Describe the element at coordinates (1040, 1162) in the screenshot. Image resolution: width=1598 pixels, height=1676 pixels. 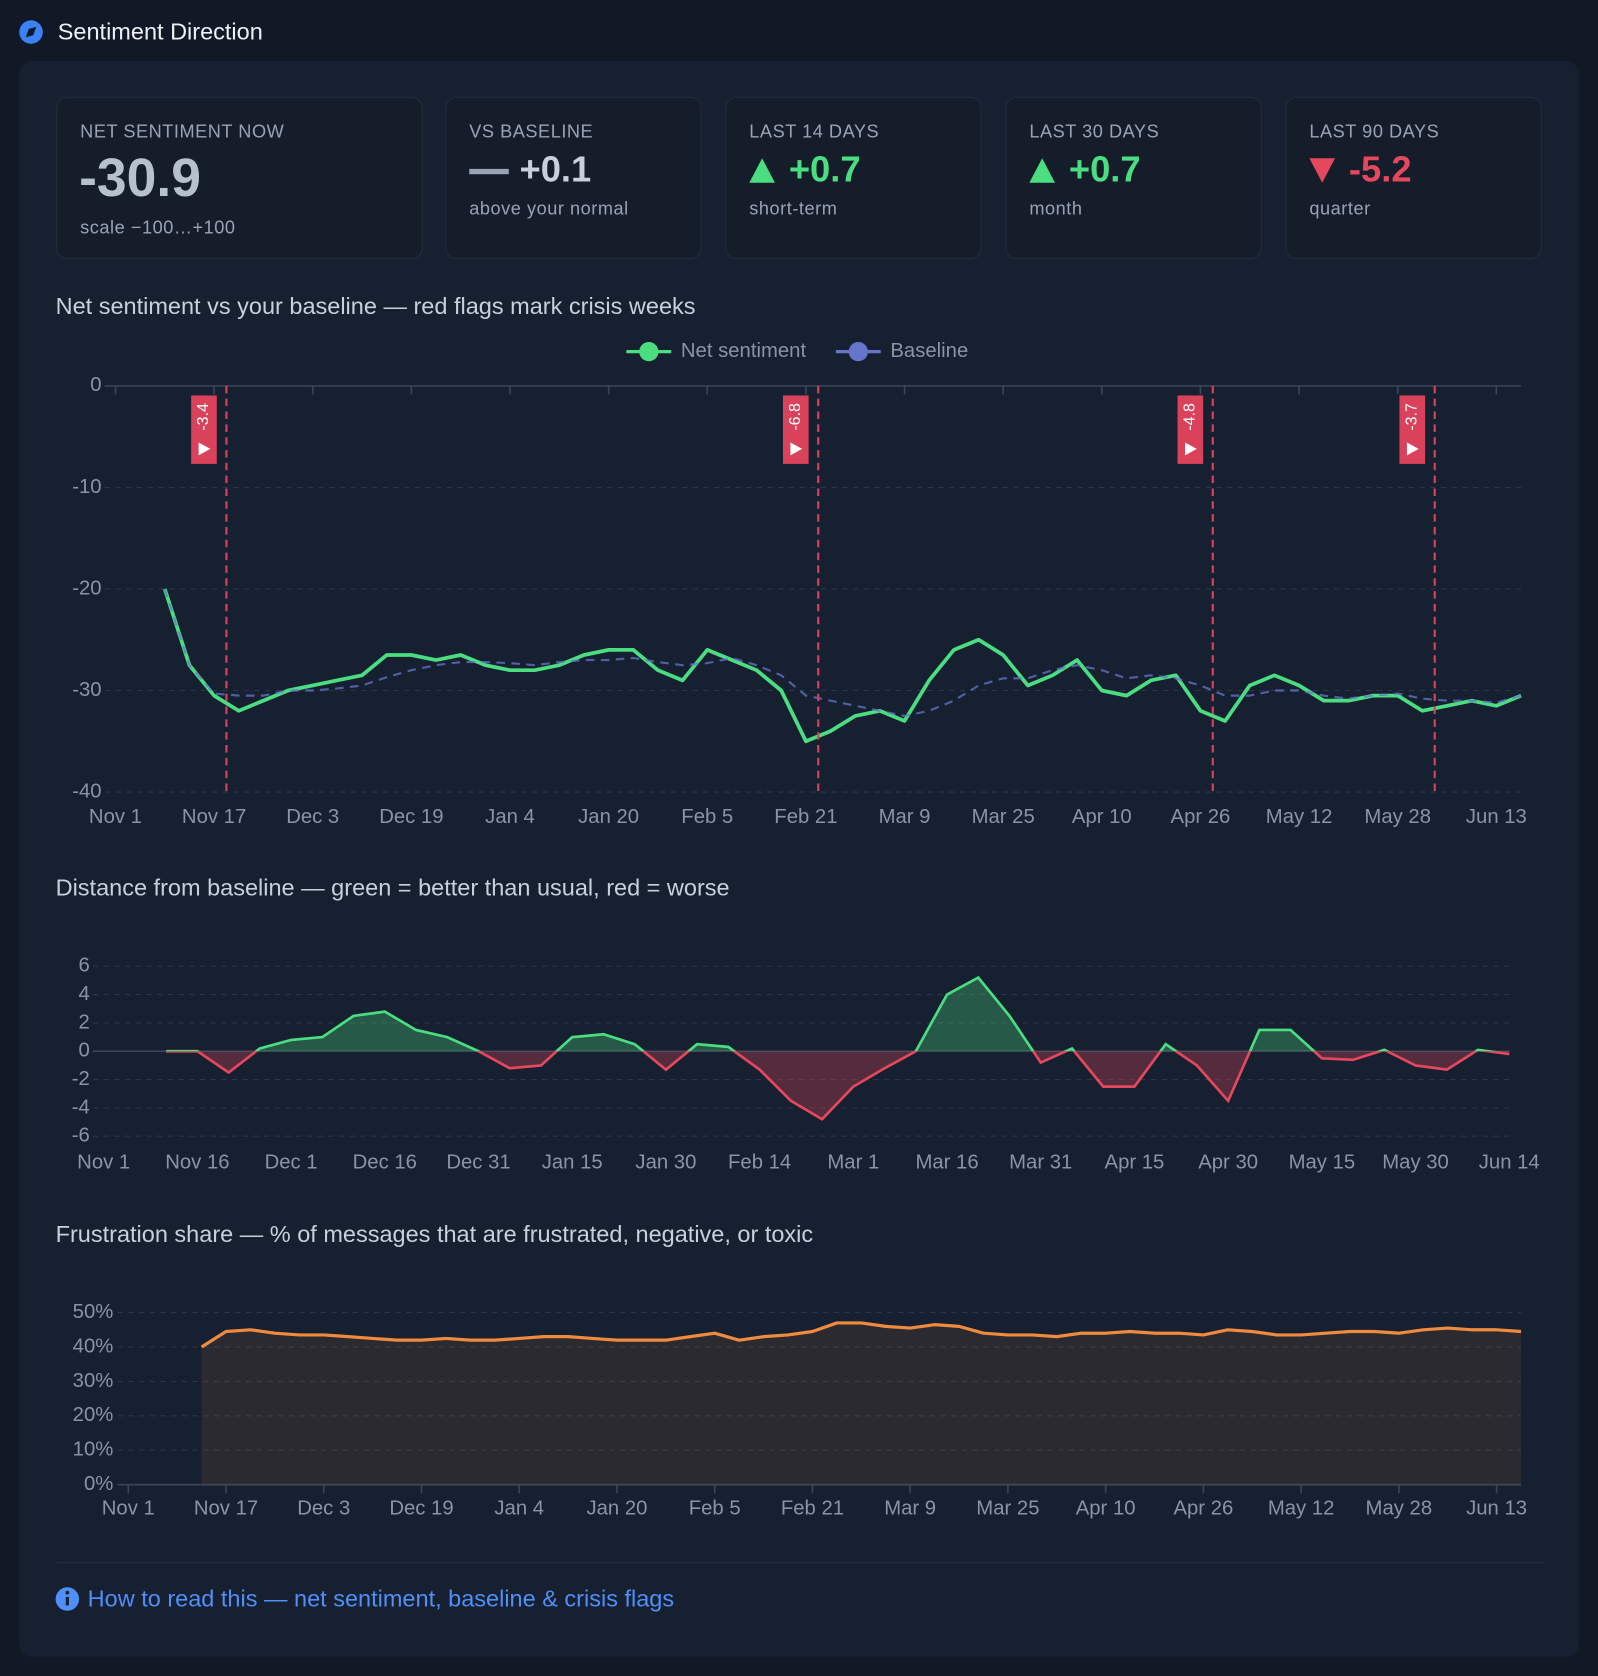
I see `x-tick-label: Mar 31` at that location.